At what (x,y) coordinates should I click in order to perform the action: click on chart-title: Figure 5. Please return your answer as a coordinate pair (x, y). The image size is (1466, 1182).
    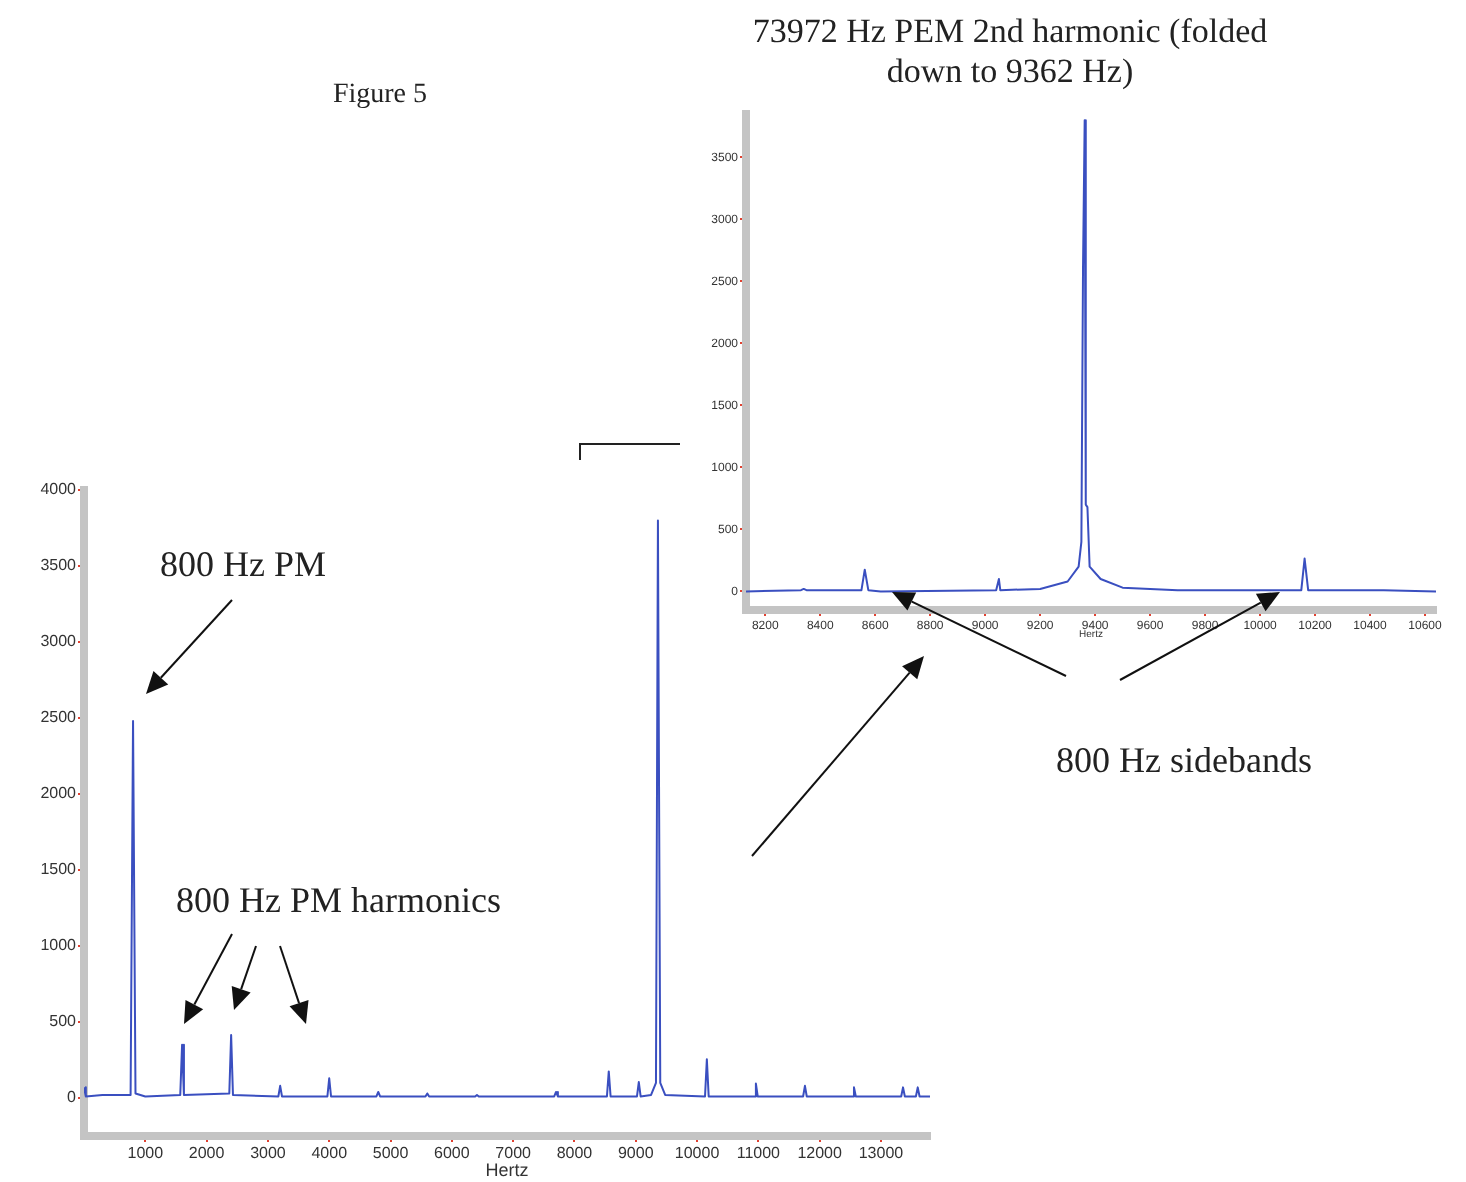
    Looking at the image, I should click on (380, 96).